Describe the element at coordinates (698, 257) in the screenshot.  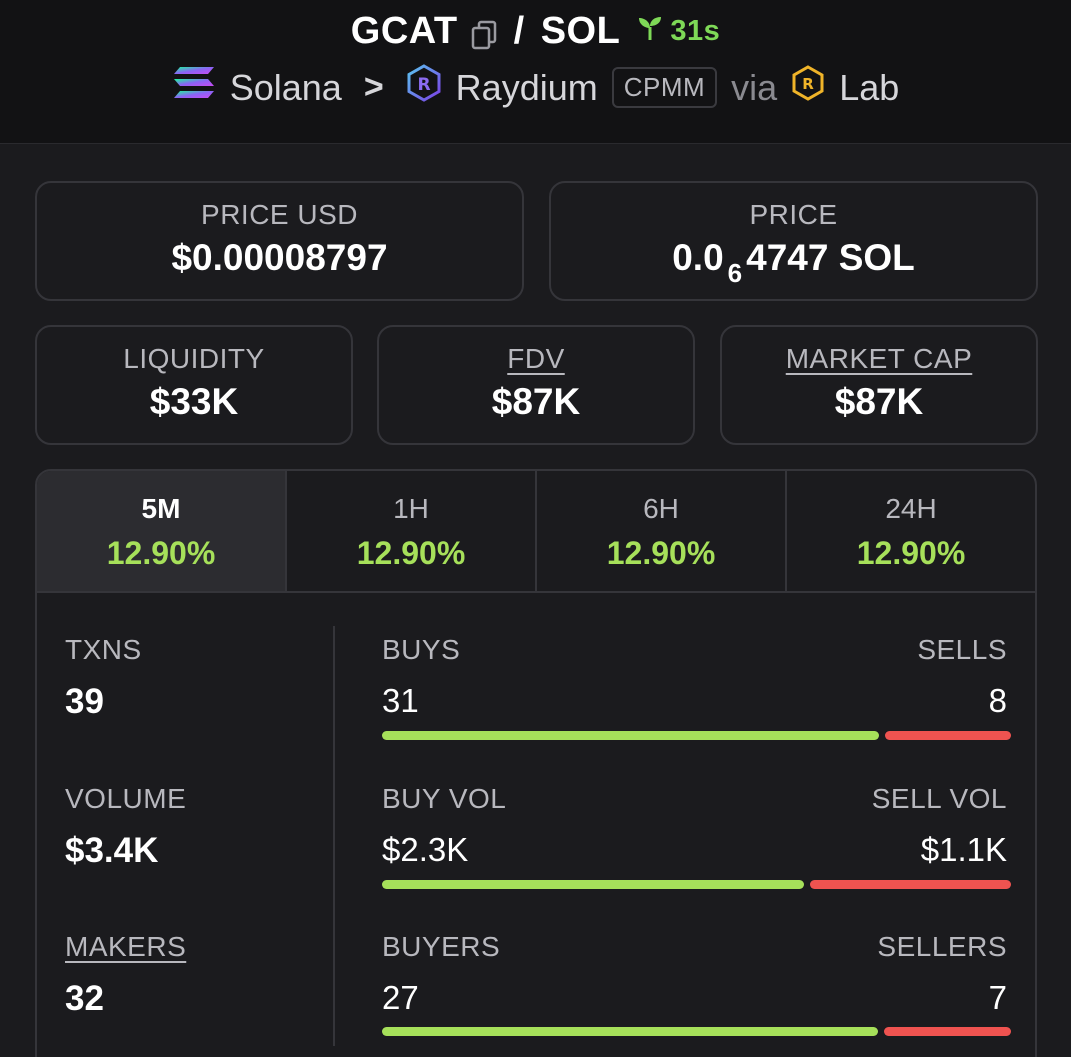
I see `price-sol-prefix: 0.0` at that location.